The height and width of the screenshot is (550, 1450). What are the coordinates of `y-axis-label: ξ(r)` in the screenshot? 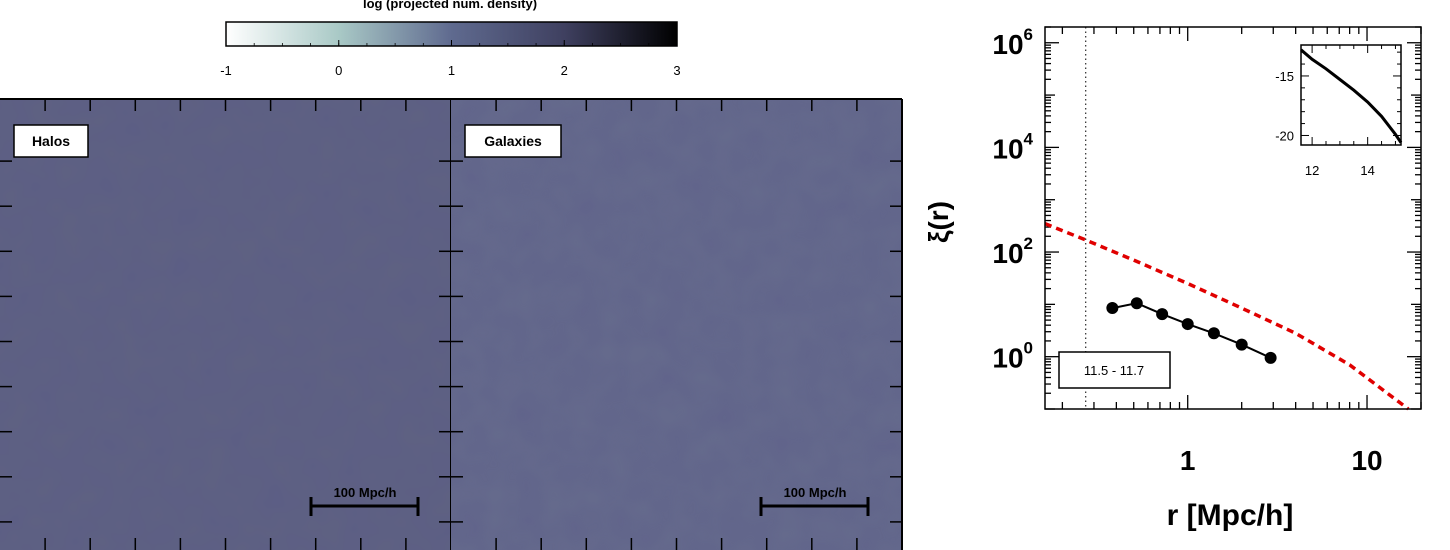 It's located at (938, 222).